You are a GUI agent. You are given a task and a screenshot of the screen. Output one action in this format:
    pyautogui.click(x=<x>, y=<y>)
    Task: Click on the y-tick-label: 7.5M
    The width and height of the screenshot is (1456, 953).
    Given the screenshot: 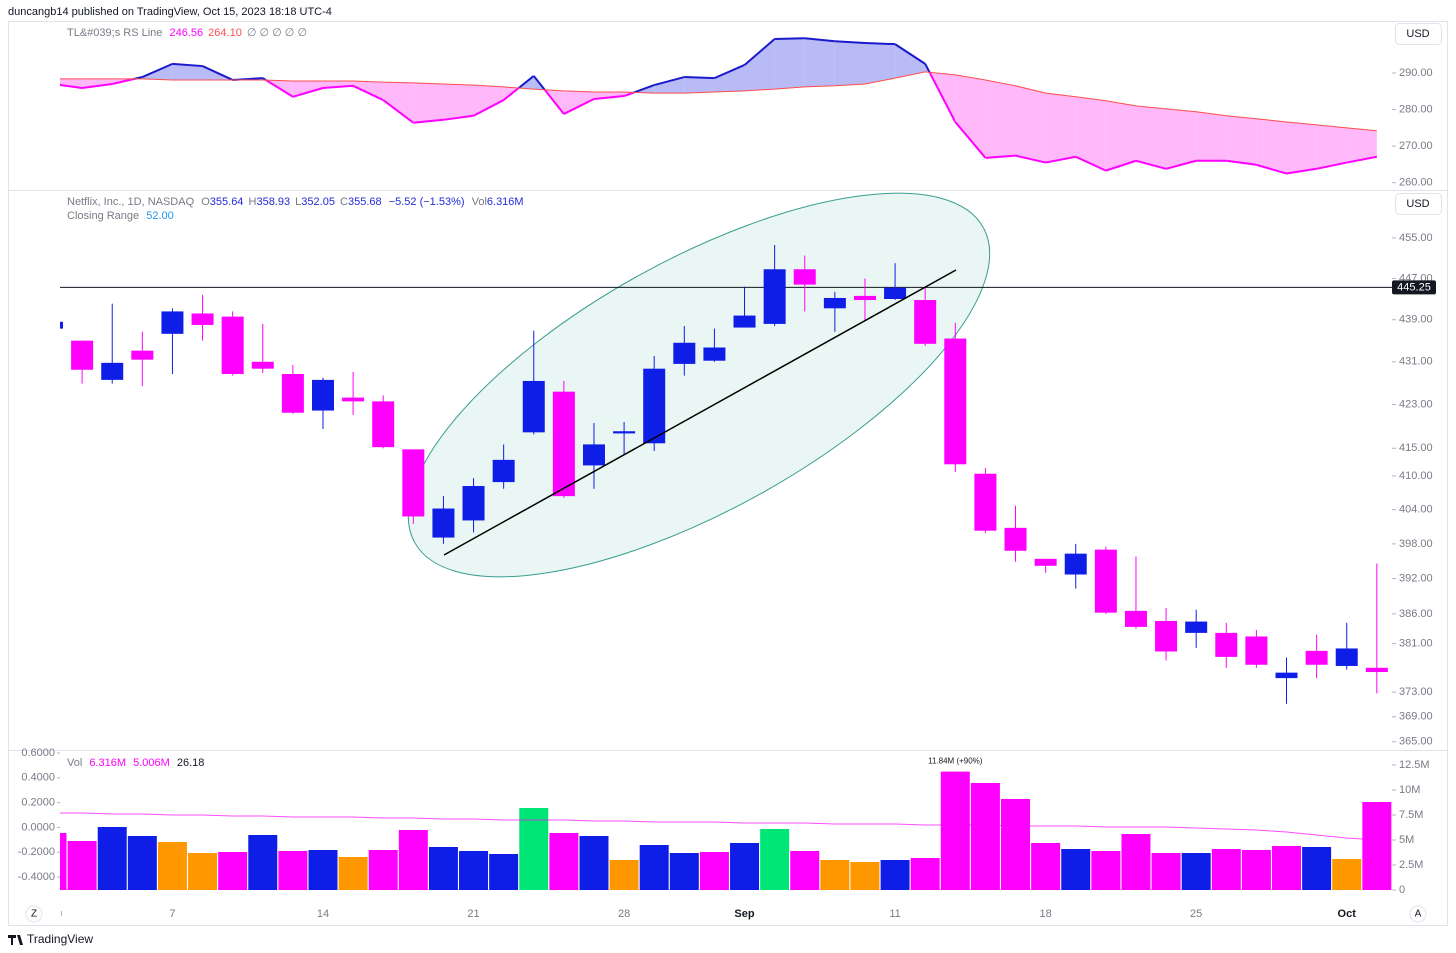 What is the action you would take?
    pyautogui.click(x=1411, y=815)
    